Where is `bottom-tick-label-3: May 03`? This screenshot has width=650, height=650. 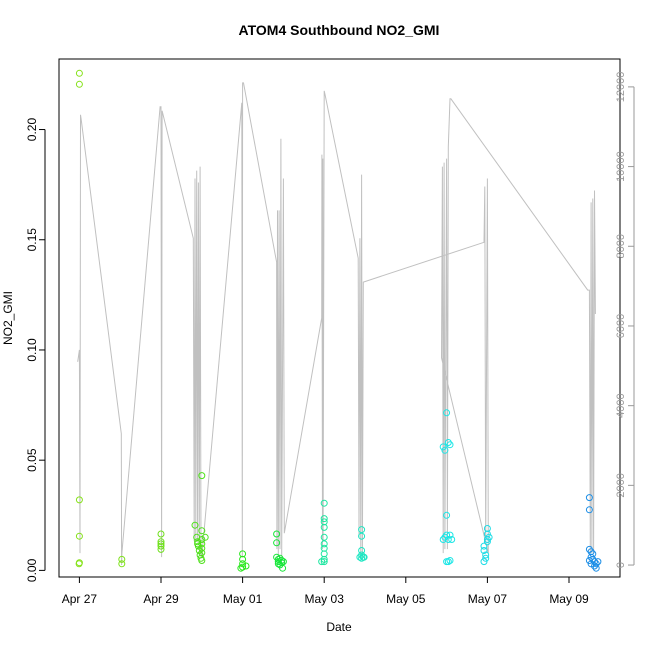
bottom-tick-label-3: May 03 is located at coordinates (325, 599).